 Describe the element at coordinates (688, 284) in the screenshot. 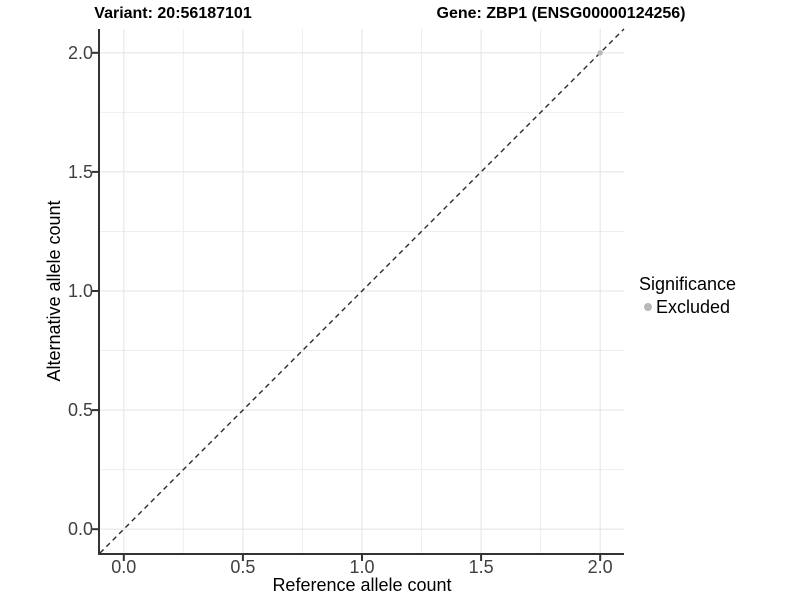

I see `legend-title: Significance` at that location.